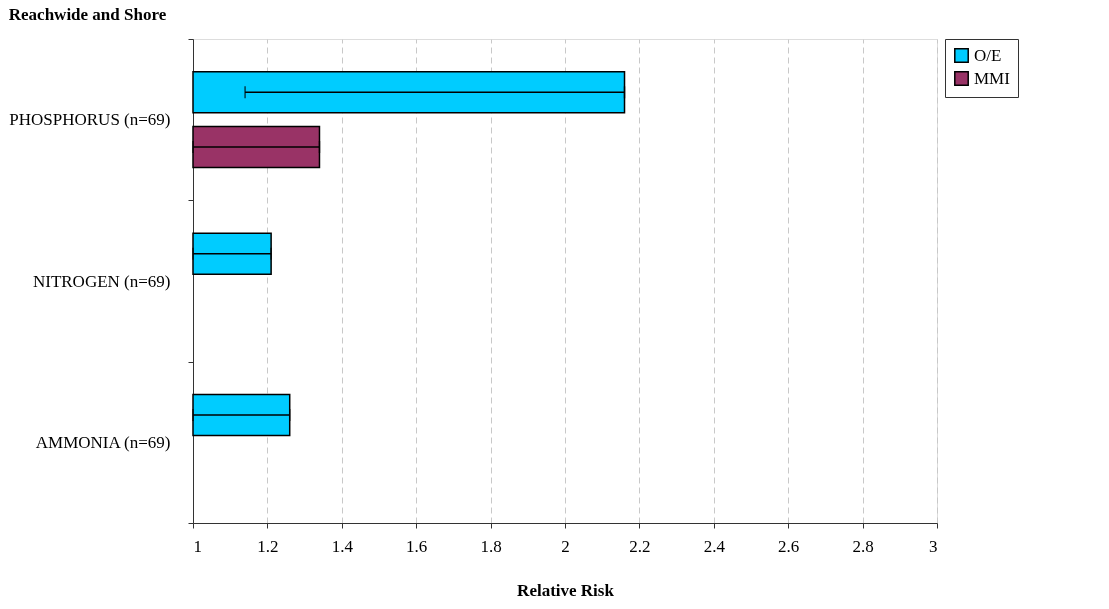  I want to click on y-tick-label: NITROGEN (n=69), so click(101, 281).